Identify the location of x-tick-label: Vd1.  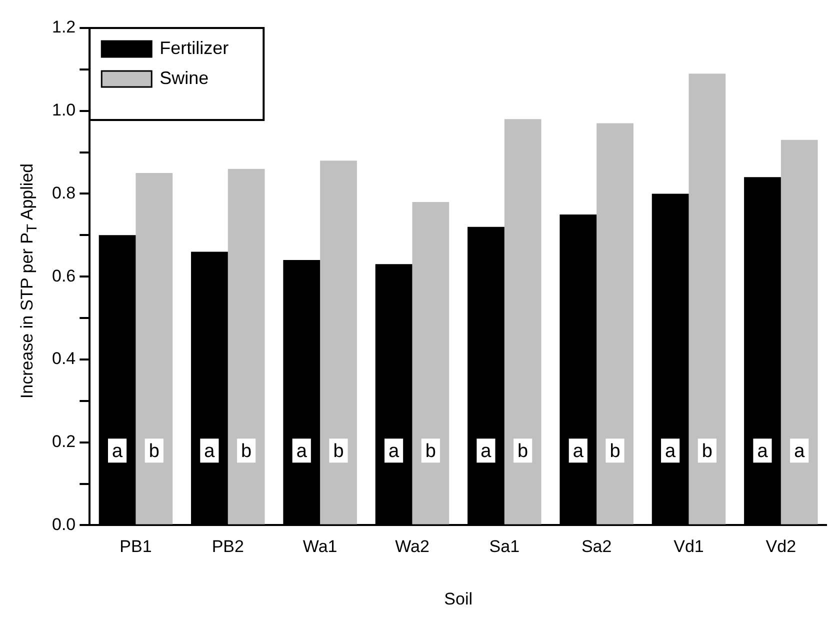
(689, 546).